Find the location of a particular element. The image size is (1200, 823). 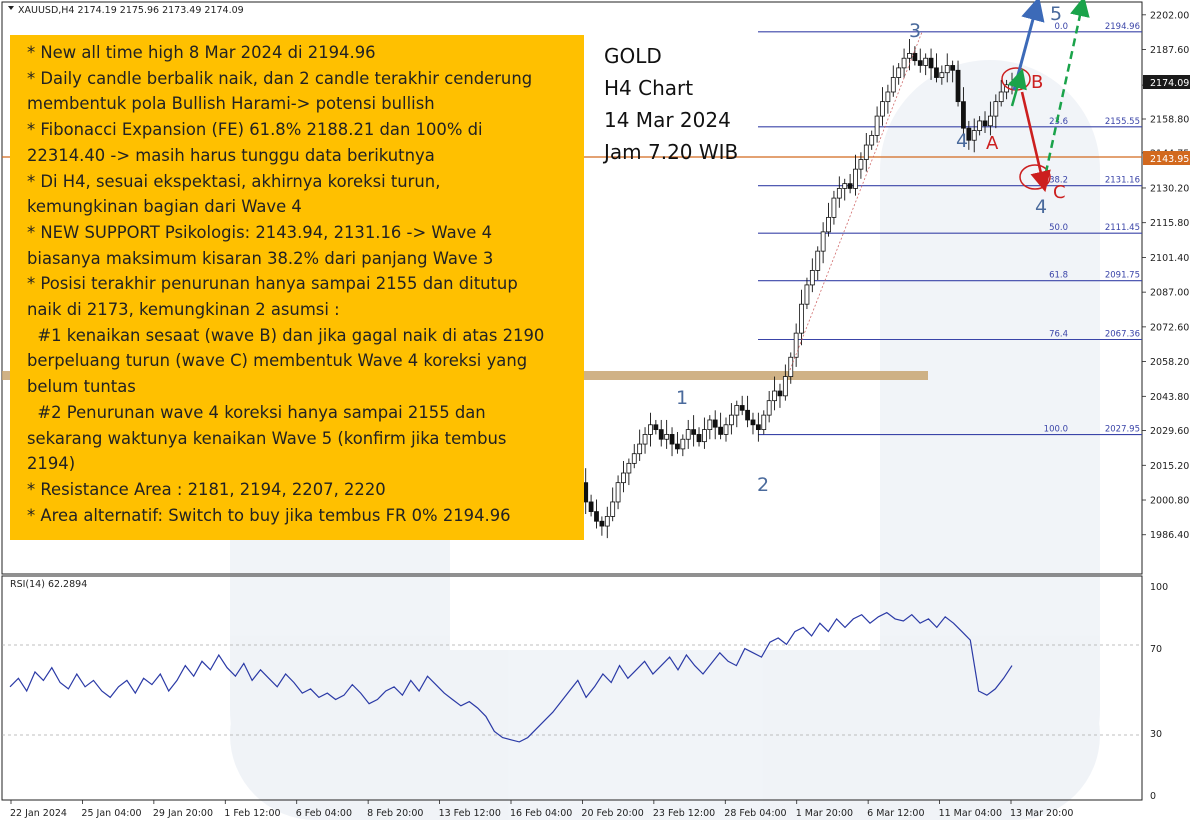

rsi-tick-label: 70 is located at coordinates (1156, 649).